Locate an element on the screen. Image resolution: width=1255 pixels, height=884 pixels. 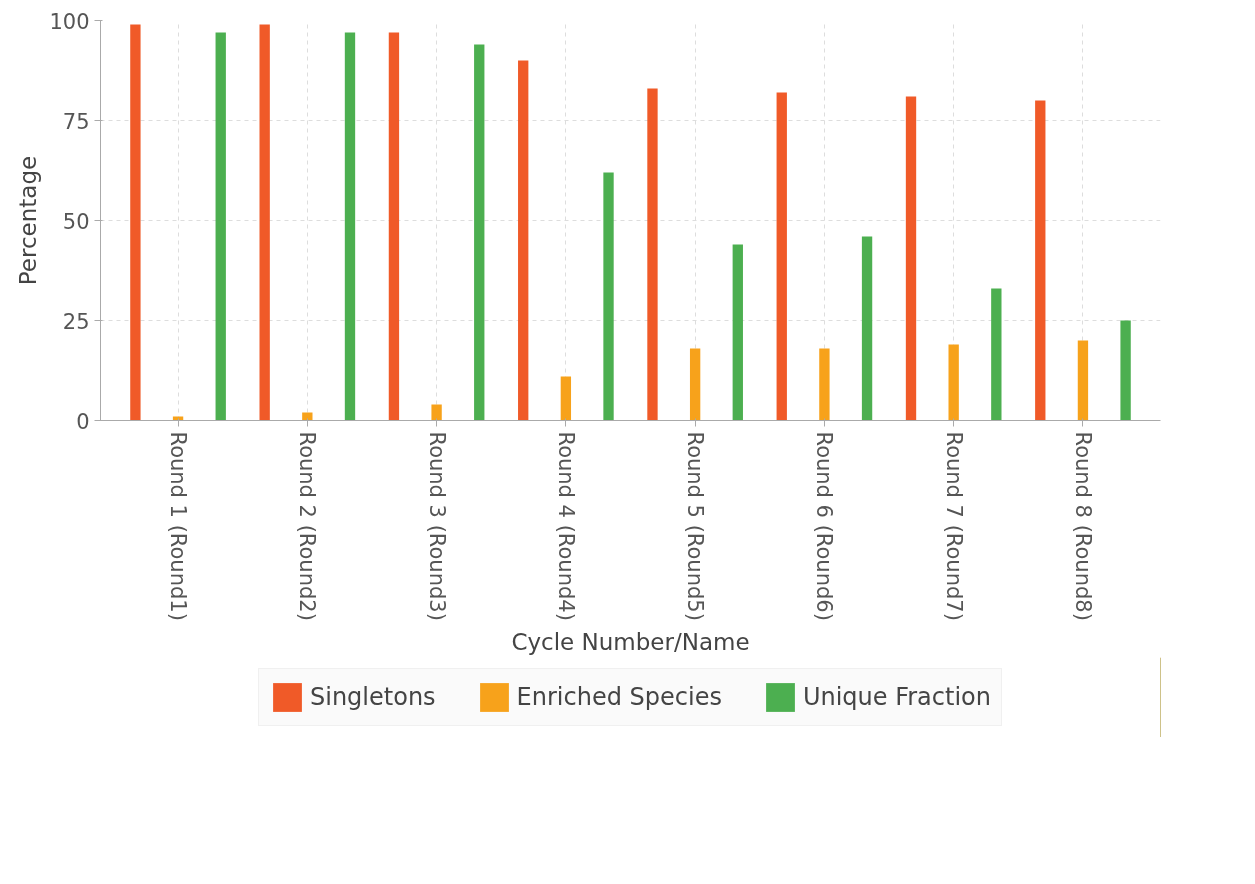
x-tick-label: Round 8 (Round8) is located at coordinates (1082, 526).